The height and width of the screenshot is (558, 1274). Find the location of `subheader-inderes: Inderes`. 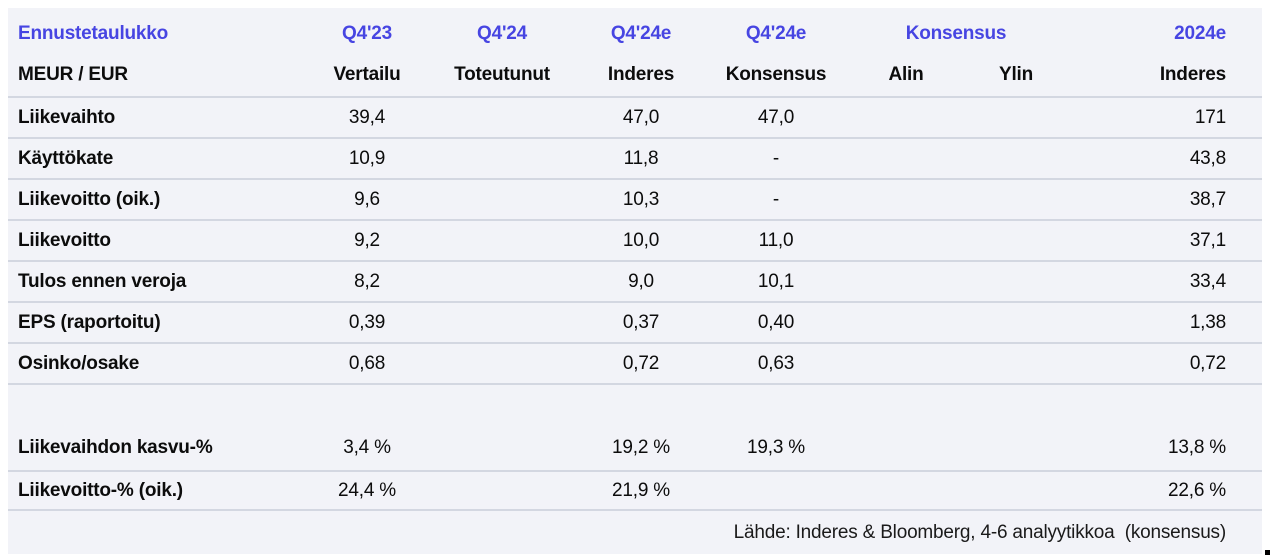

subheader-inderes: Inderes is located at coordinates (641, 74).